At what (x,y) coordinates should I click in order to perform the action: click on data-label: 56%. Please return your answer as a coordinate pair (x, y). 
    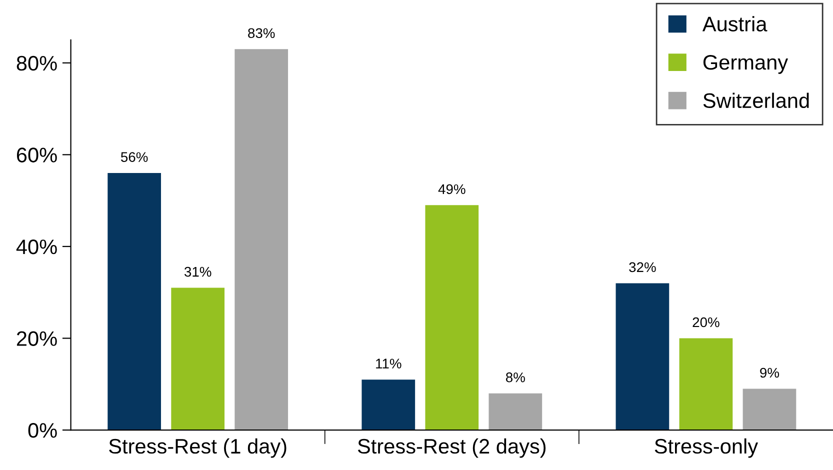
    Looking at the image, I should click on (134, 157).